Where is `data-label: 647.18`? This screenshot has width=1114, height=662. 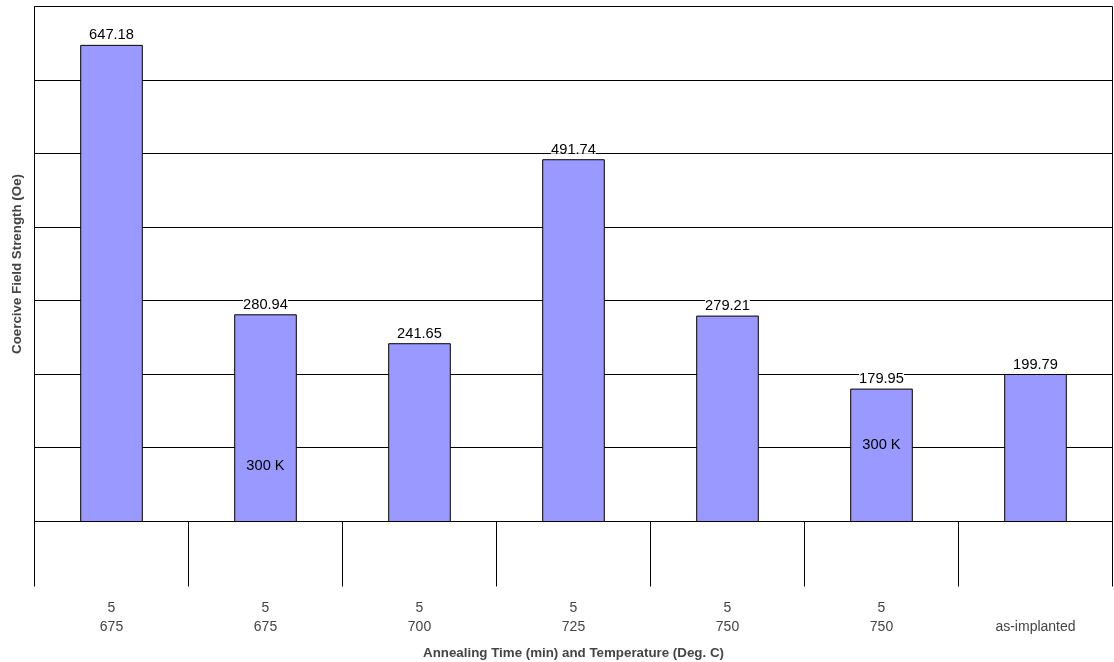
data-label: 647.18 is located at coordinates (111, 34).